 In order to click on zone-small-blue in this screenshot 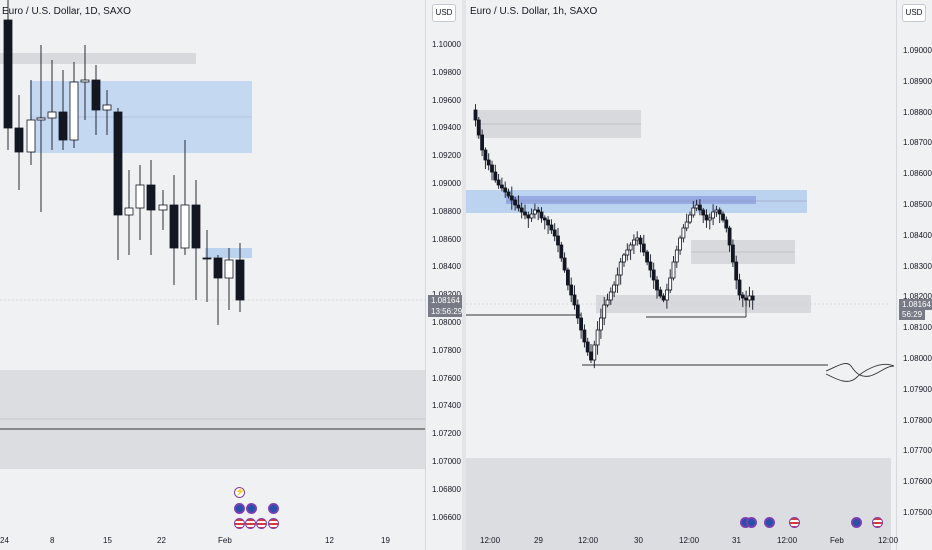, I will do `click(228, 253)`.